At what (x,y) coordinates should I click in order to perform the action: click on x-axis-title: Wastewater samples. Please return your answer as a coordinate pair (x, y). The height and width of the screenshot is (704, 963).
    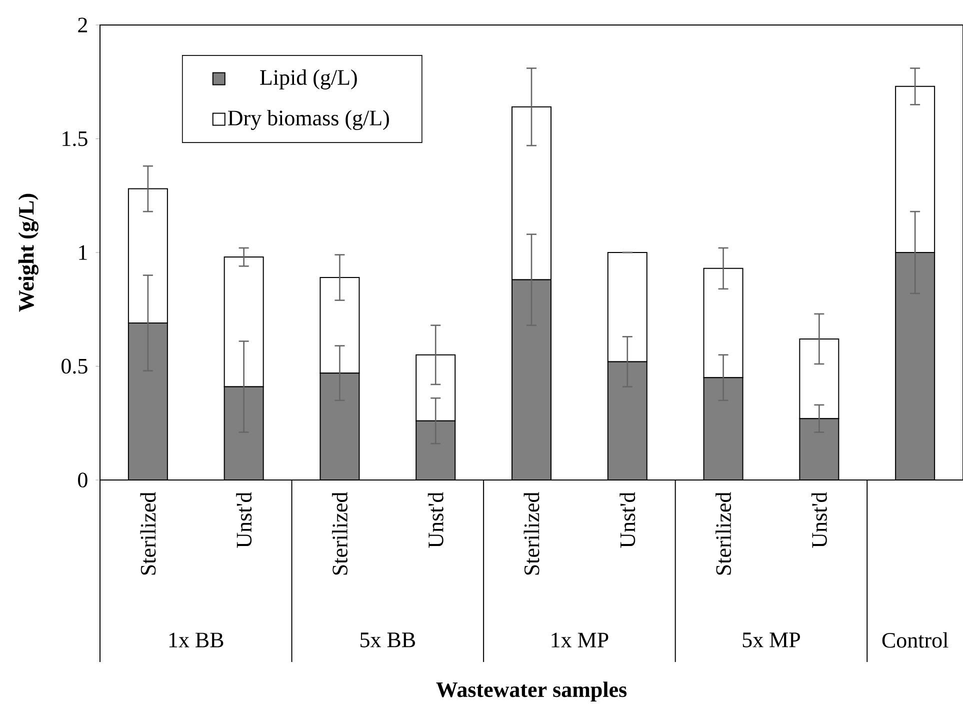
    Looking at the image, I should click on (531, 692).